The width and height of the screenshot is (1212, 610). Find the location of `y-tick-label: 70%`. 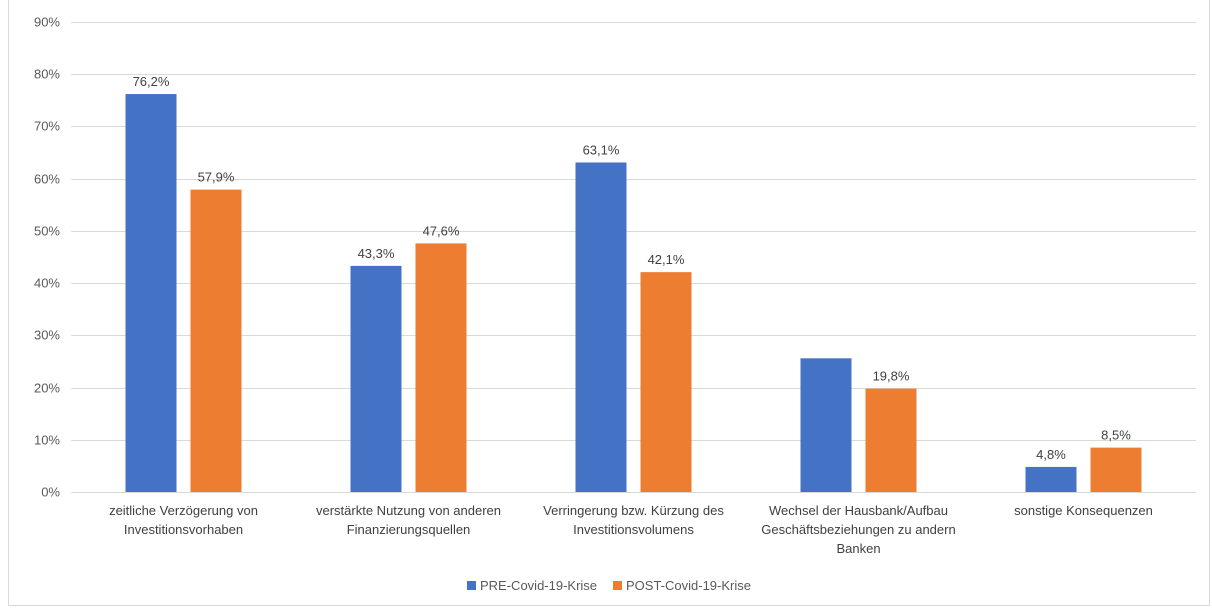

y-tick-label: 70% is located at coordinates (47, 126).